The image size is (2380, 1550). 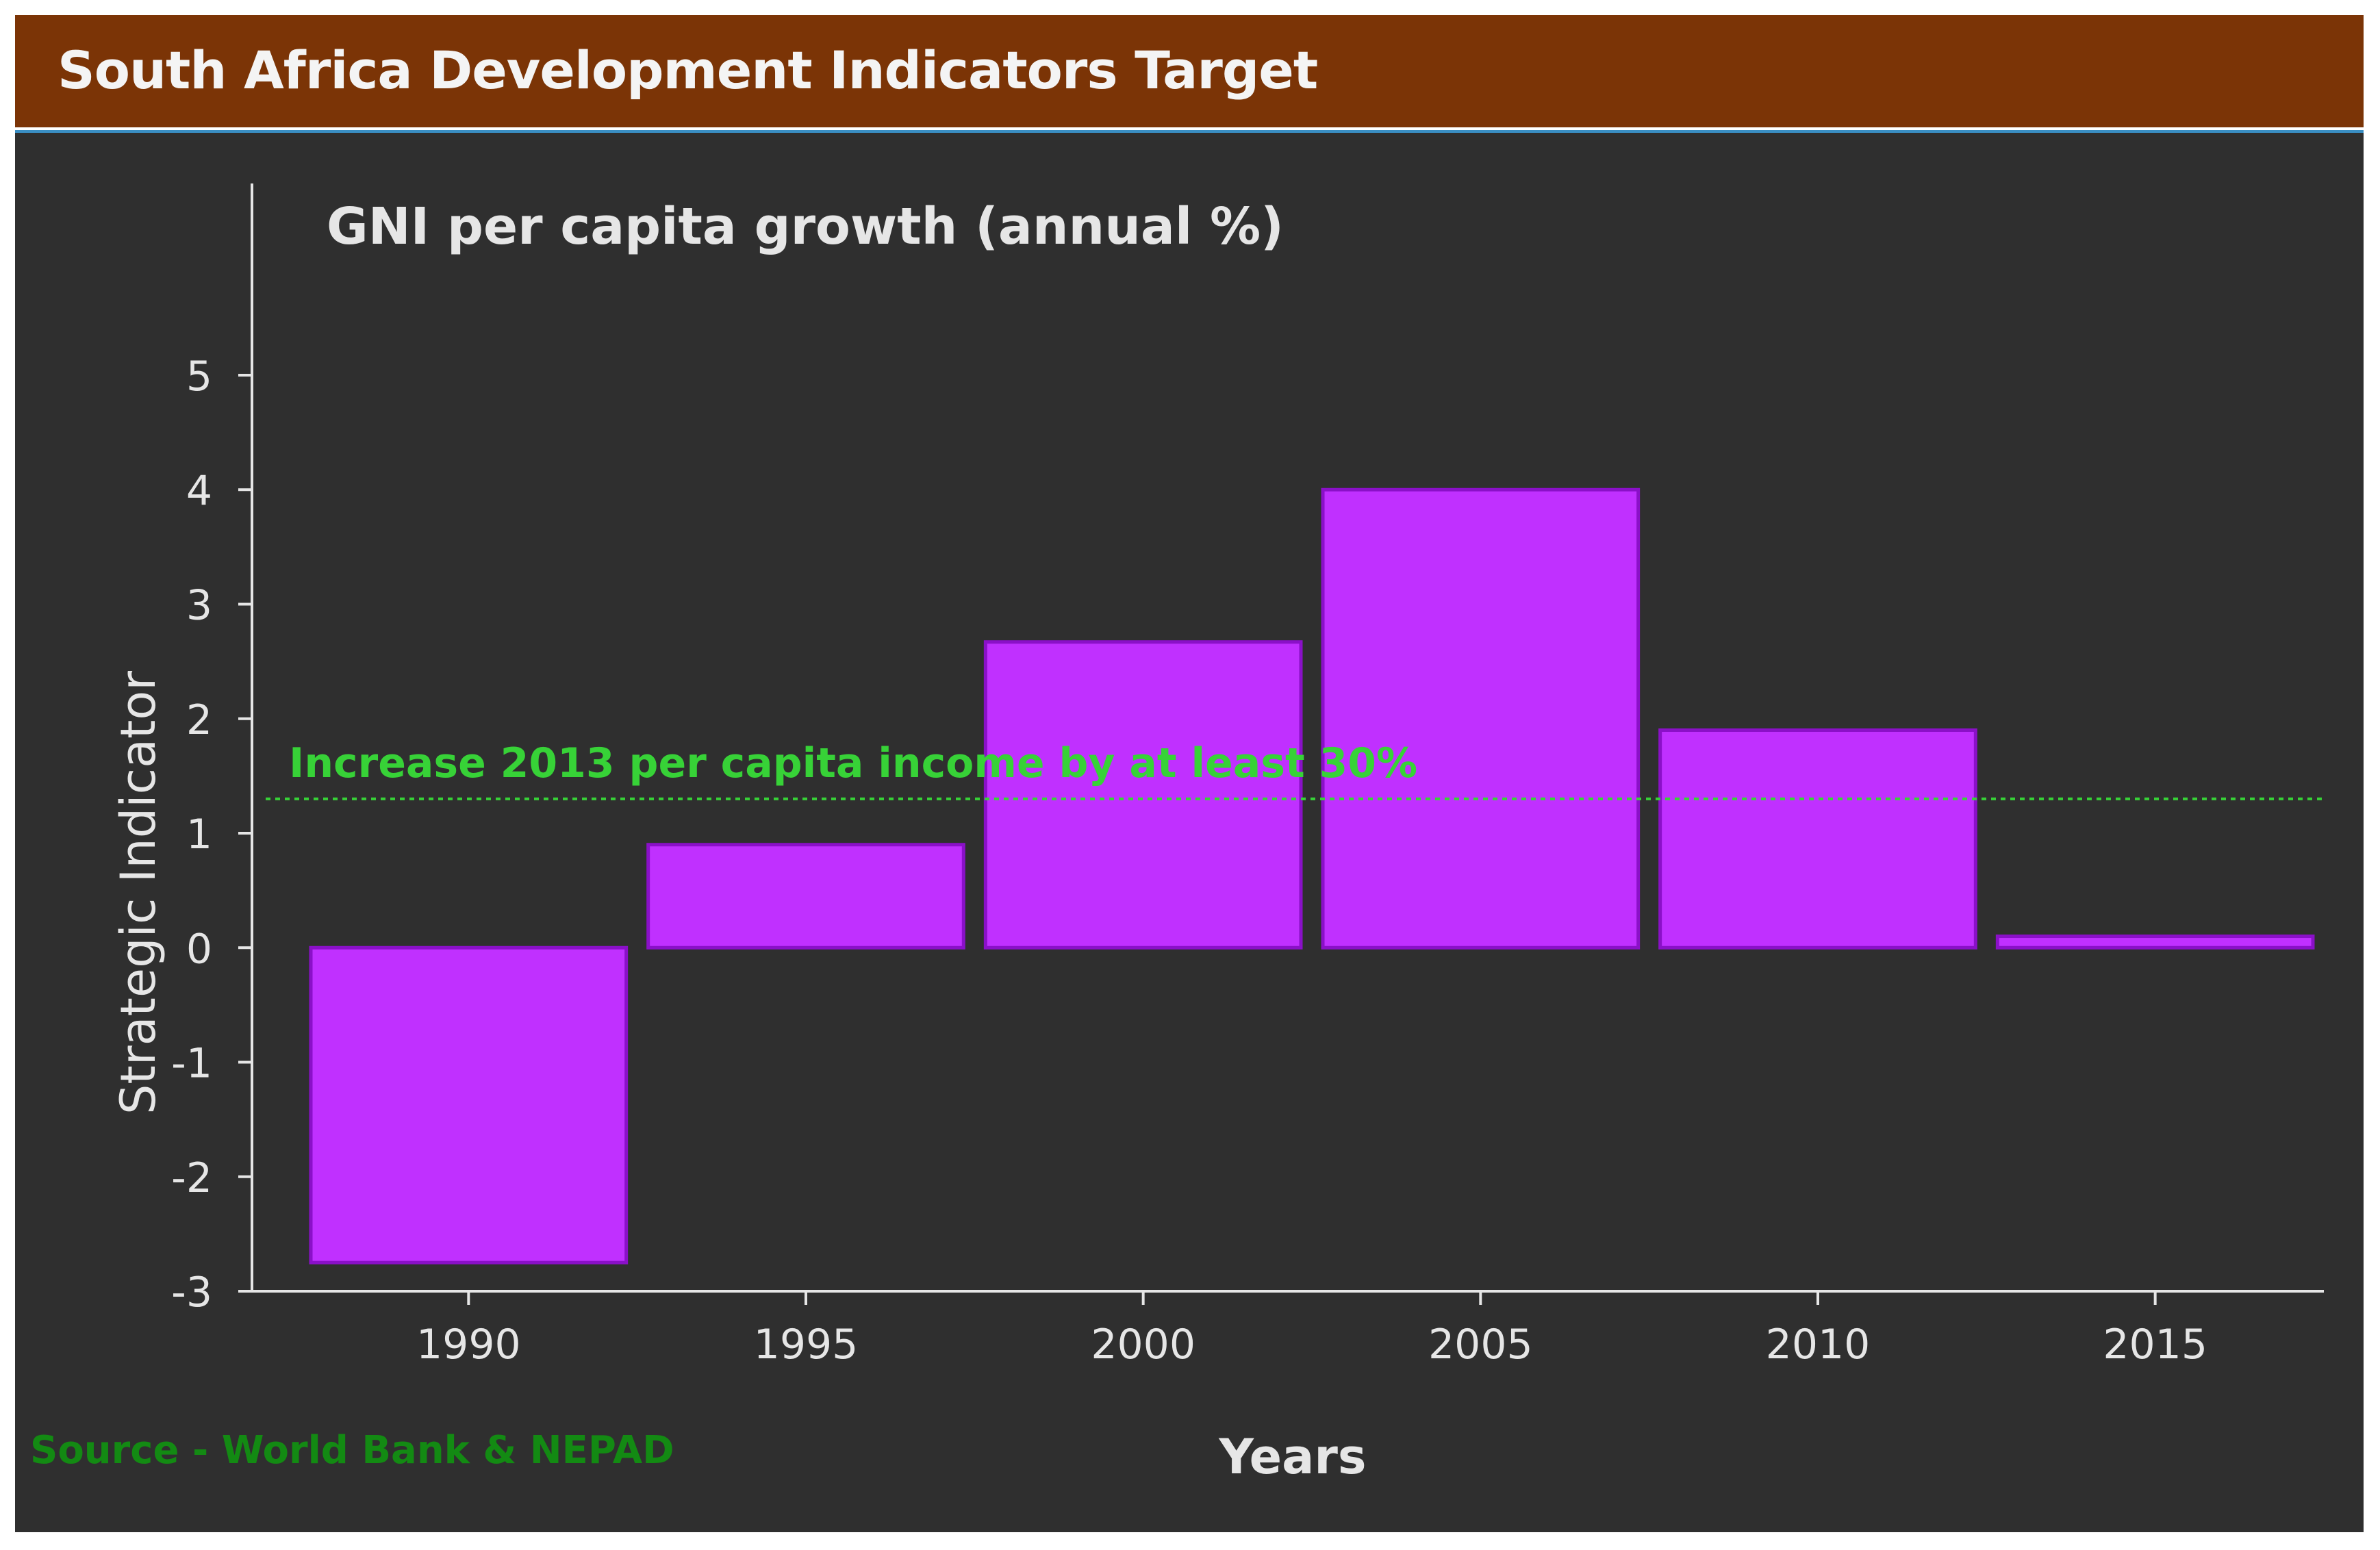 I want to click on y-tick-label: 4, so click(x=199, y=491).